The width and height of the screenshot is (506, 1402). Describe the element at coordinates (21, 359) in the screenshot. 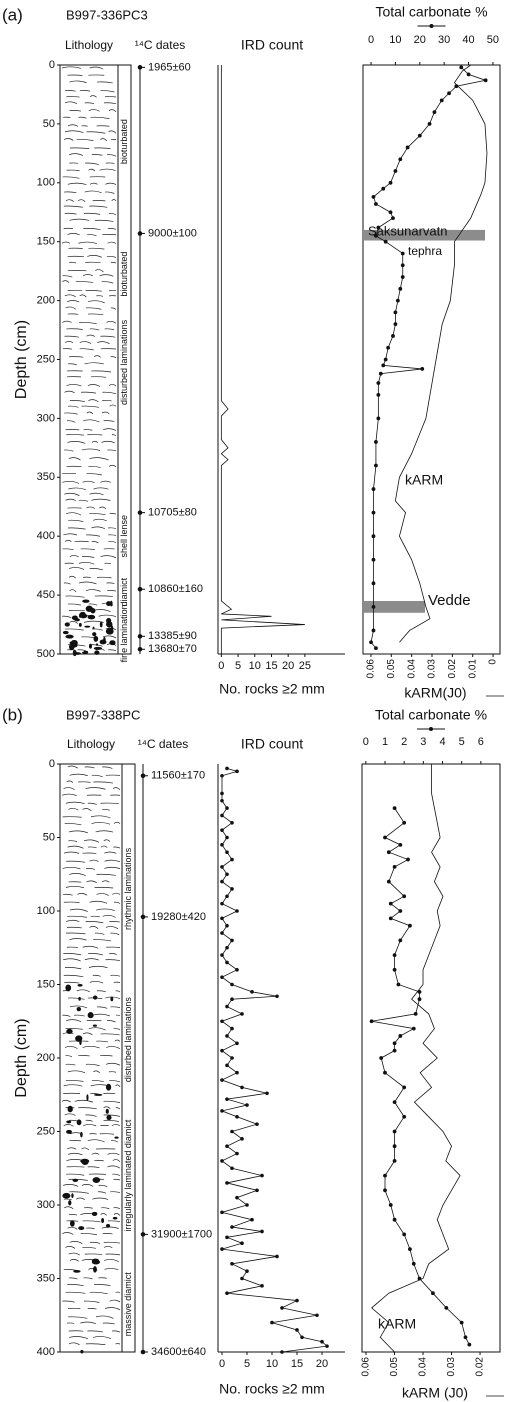

I see `y-axis-label: Depth (cm)` at that location.